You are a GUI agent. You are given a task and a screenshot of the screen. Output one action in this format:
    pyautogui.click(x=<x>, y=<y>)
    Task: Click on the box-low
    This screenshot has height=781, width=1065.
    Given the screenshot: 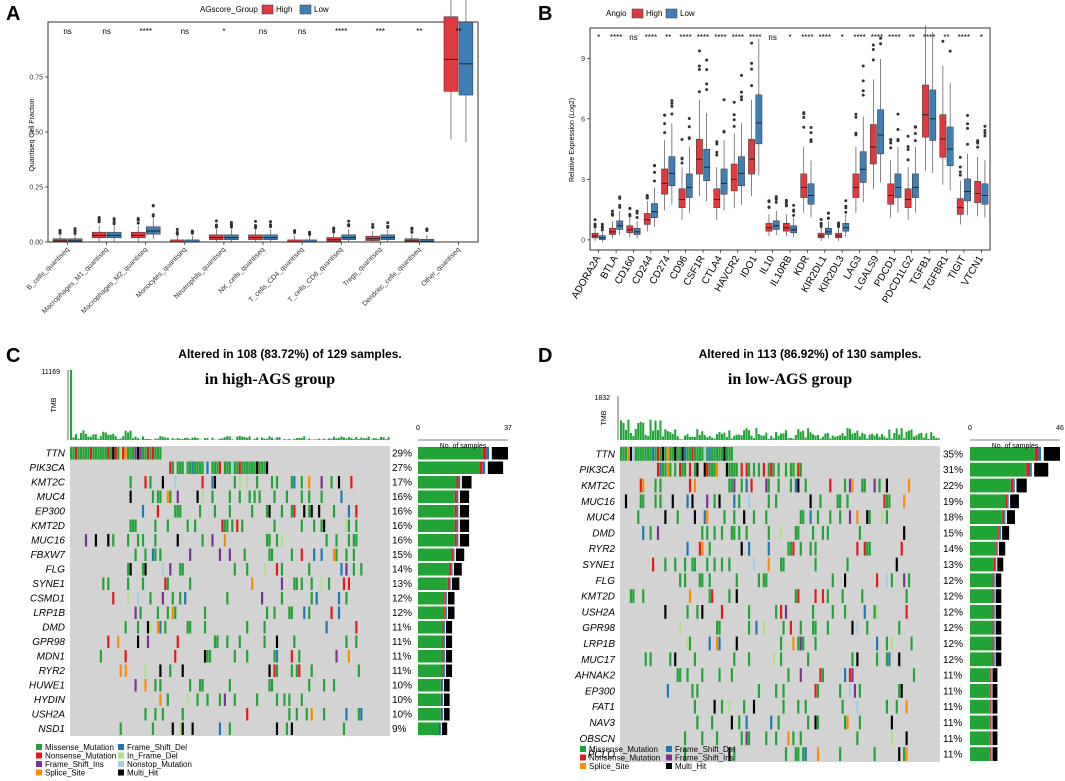 What is the action you would take?
    pyautogui.click(x=985, y=194)
    